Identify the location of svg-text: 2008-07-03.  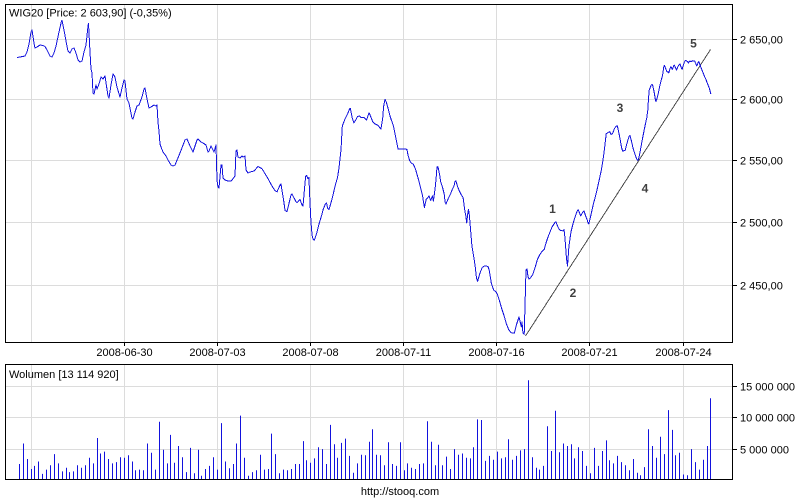
(217, 353).